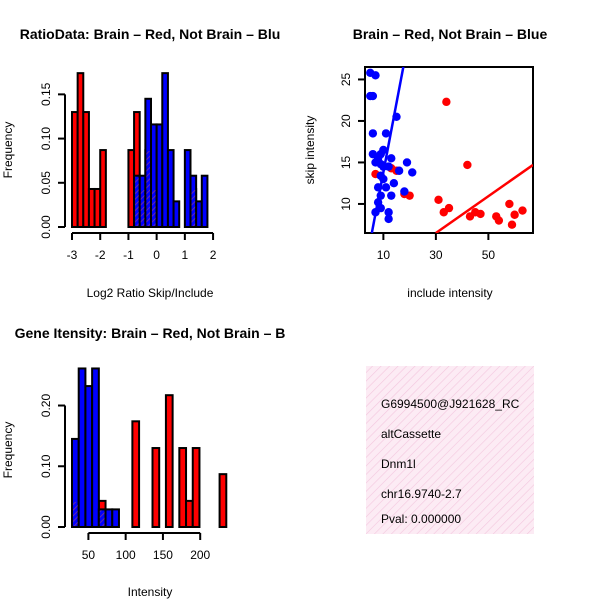  I want to click on ratio-axes: -3 -2 -1 0 1 2 0.00 0.05 0.10 0.15, so click(128, 172).